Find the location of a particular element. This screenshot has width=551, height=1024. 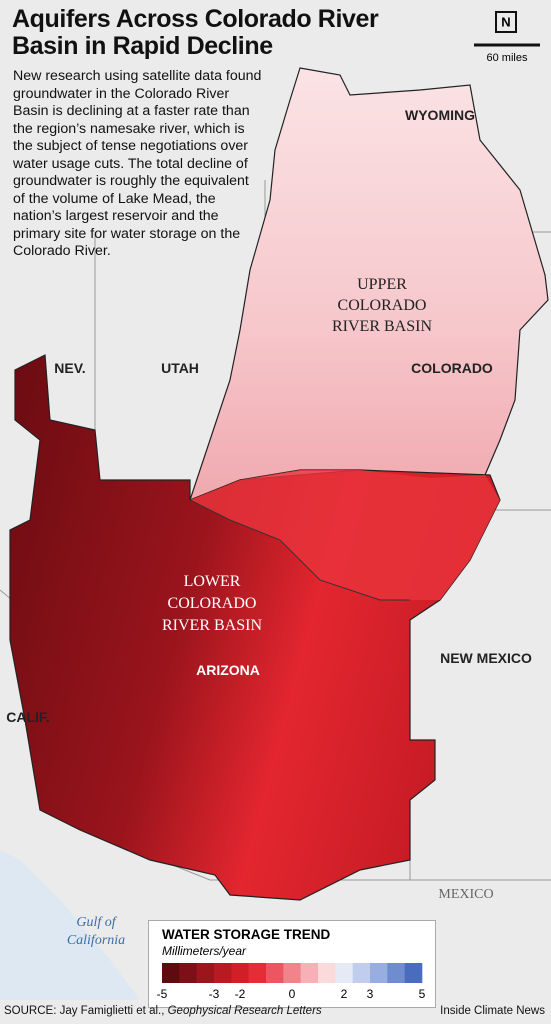

water-label: California is located at coordinates (96, 940).